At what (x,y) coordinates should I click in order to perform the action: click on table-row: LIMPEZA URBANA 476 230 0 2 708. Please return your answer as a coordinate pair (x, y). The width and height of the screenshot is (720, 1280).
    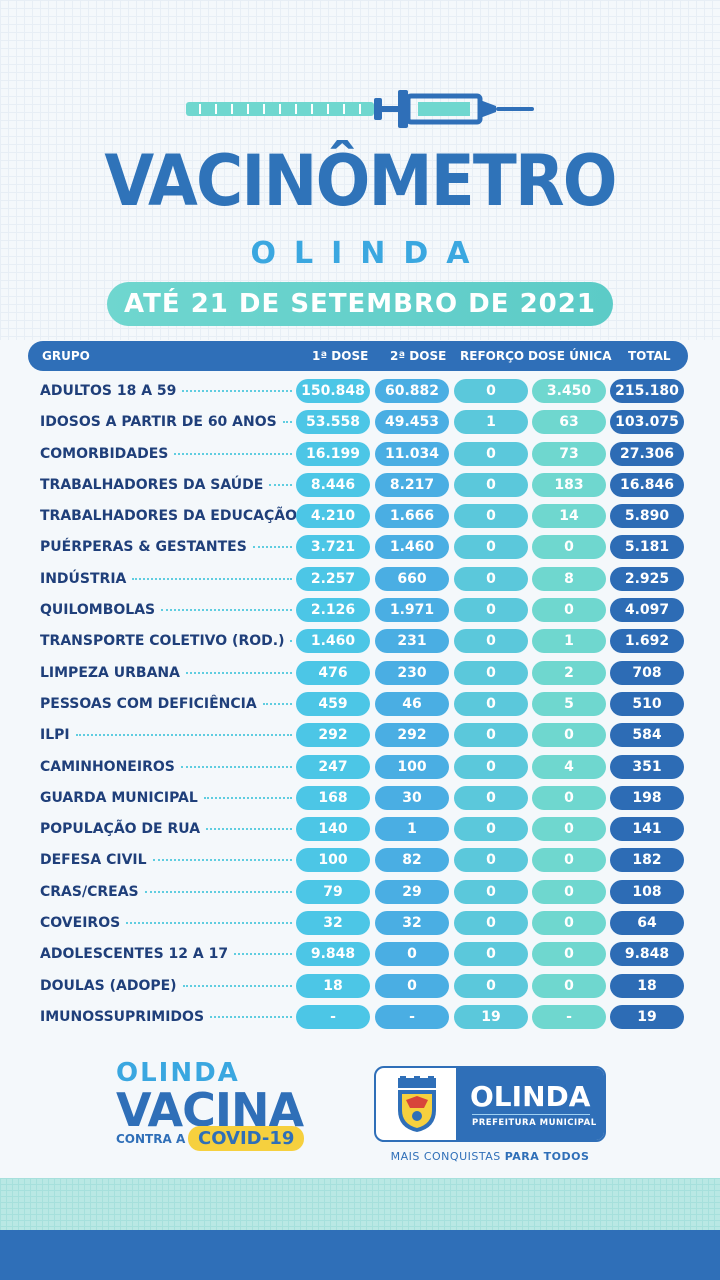
    Looking at the image, I should click on (360, 673).